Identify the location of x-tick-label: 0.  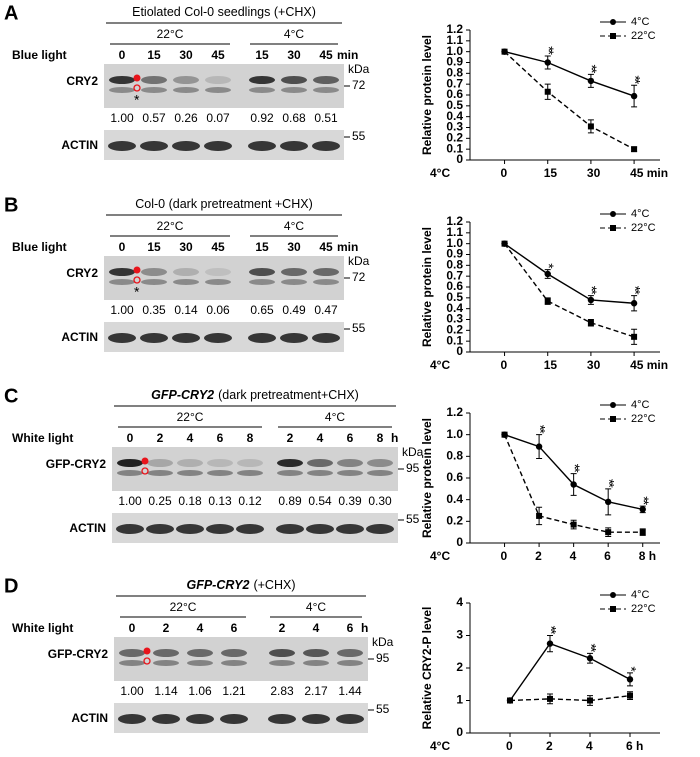
(504, 173).